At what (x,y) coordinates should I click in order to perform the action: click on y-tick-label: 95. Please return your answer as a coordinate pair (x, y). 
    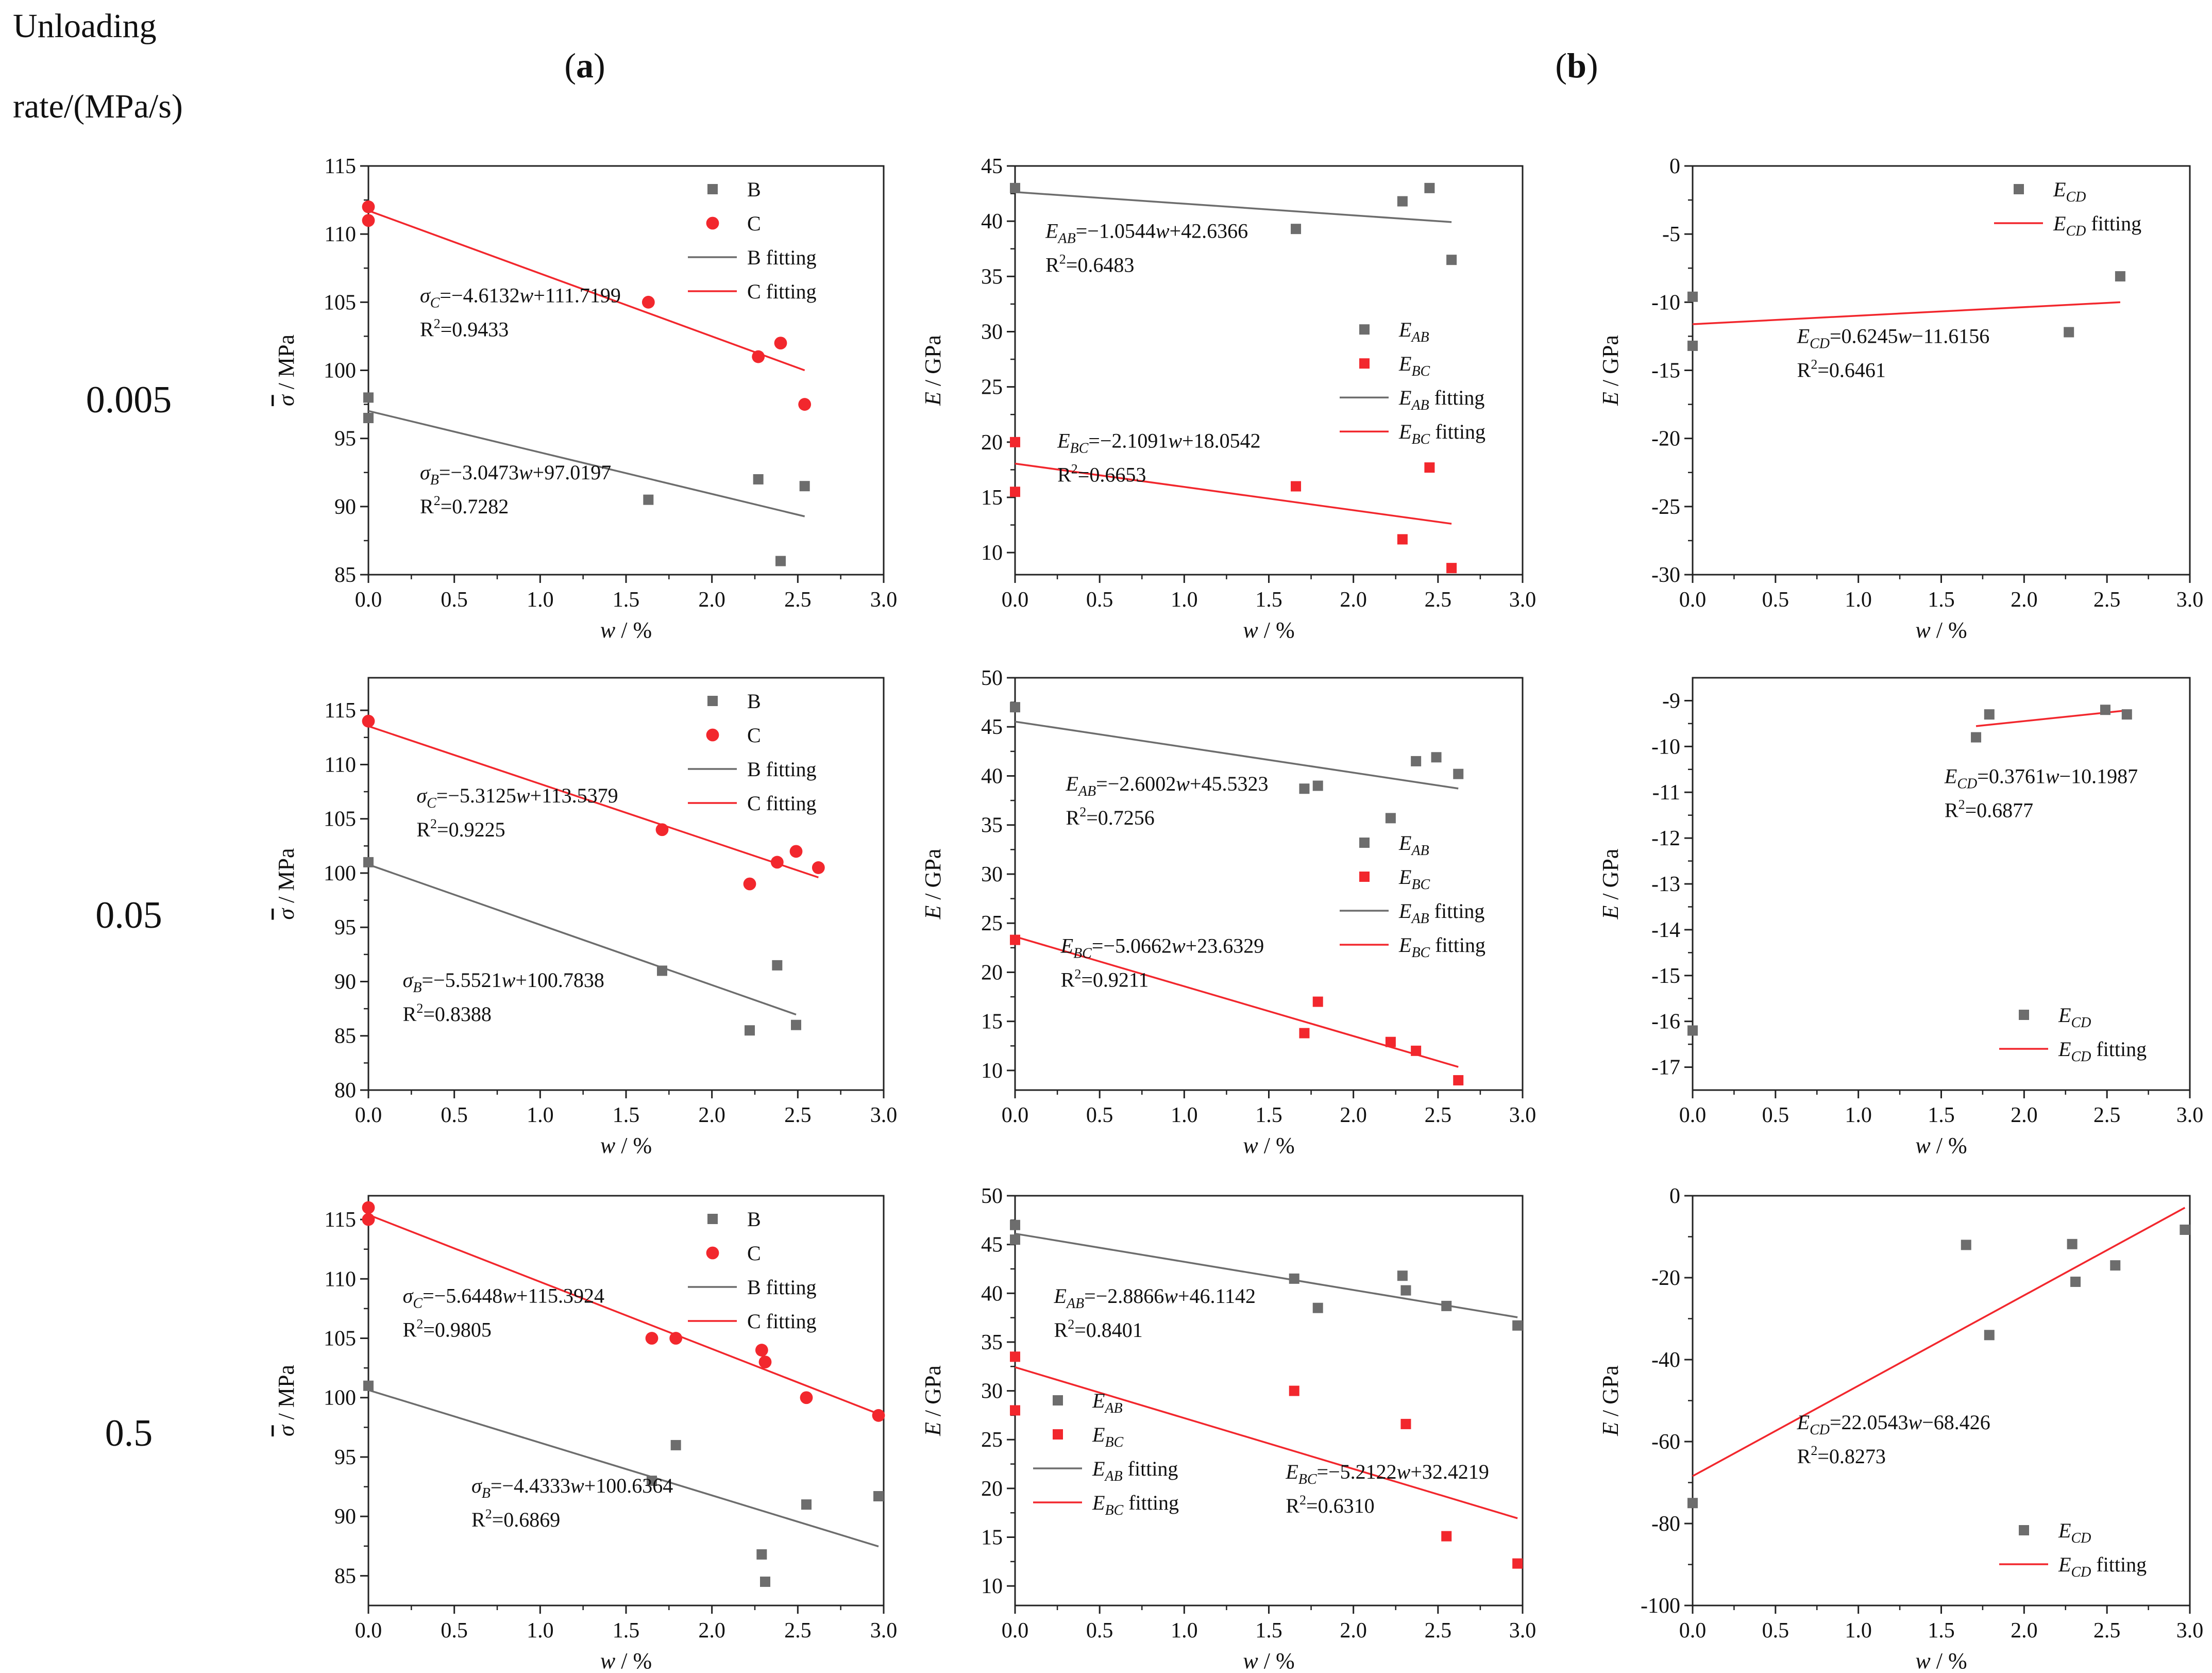
    Looking at the image, I should click on (345, 1457).